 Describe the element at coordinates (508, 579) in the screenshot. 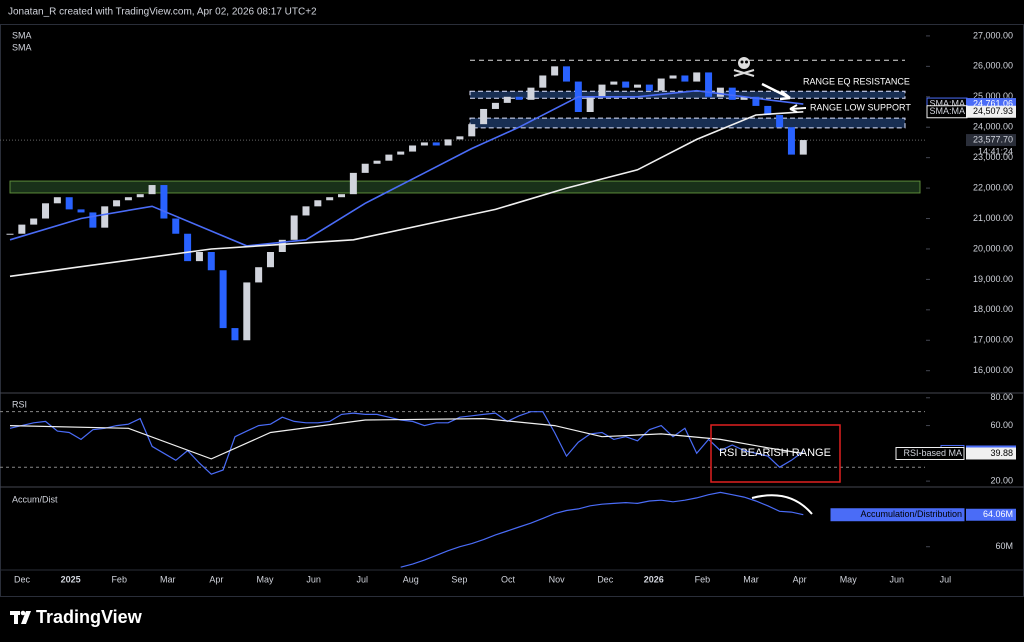

I see `x-tick-label: Oct` at that location.